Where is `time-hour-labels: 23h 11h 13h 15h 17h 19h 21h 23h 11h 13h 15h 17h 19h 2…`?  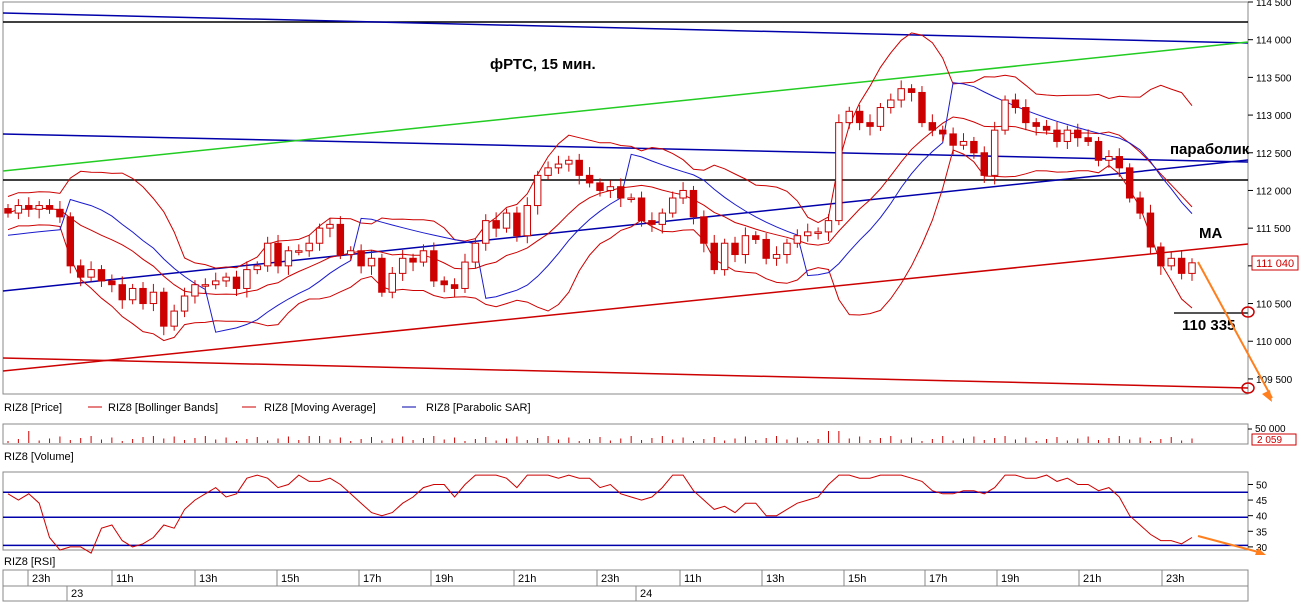
time-hour-labels: 23h 11h 13h 15h 17h 19h 21h 23h 11h 13h 15h 17h 19h 2… is located at coordinates (605, 578).